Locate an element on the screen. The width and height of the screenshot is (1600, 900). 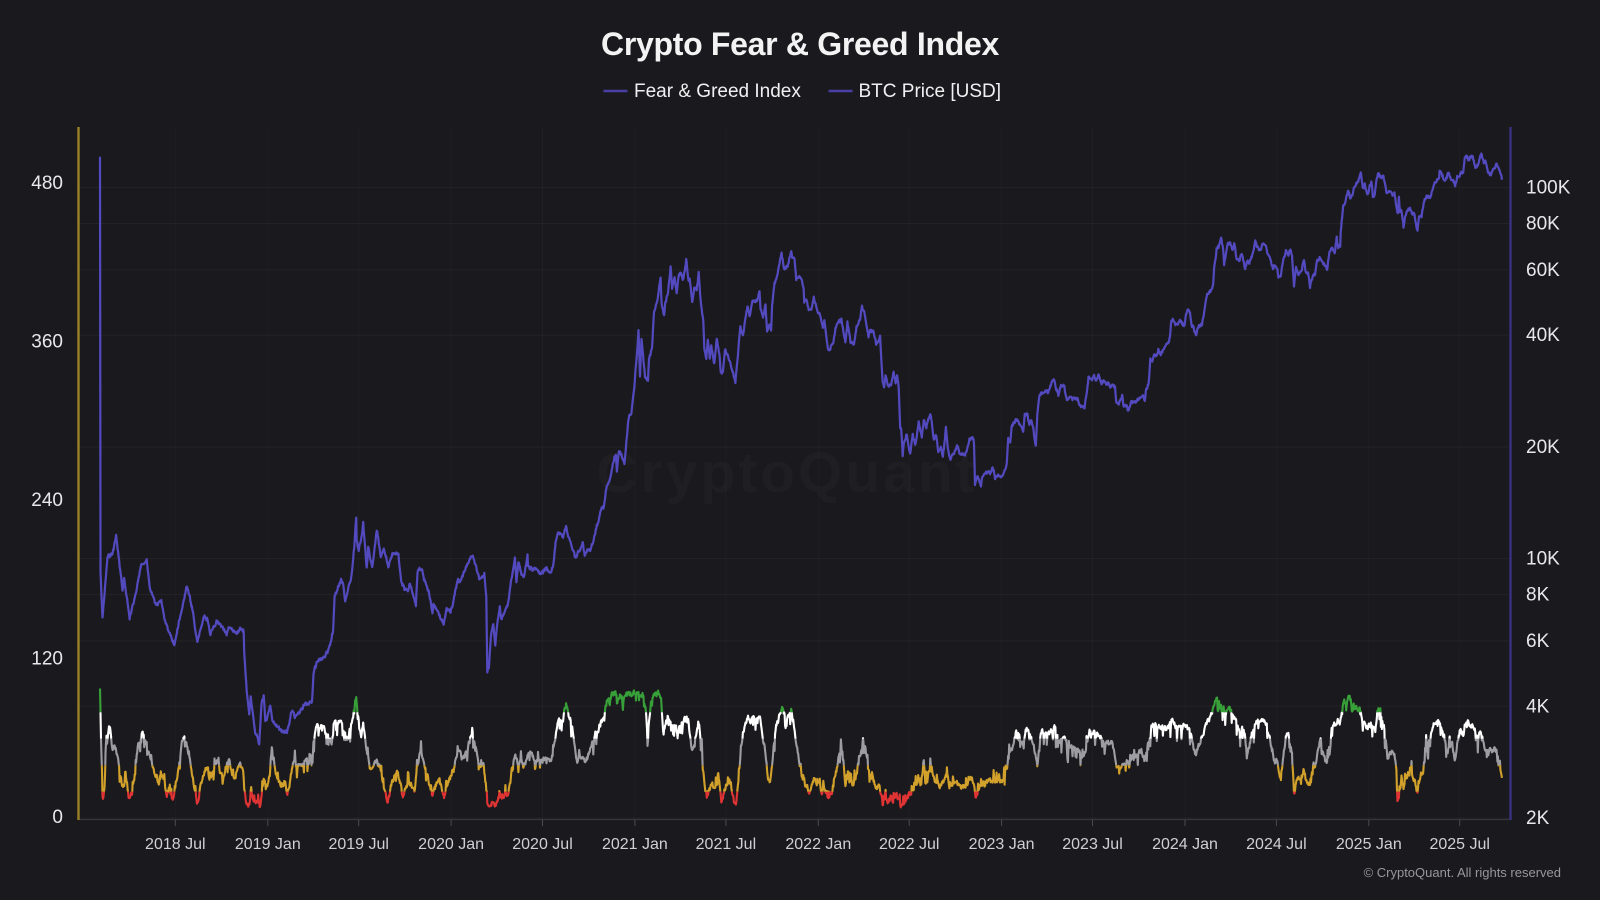
svg-text: 2019 Jul is located at coordinates (358, 844).